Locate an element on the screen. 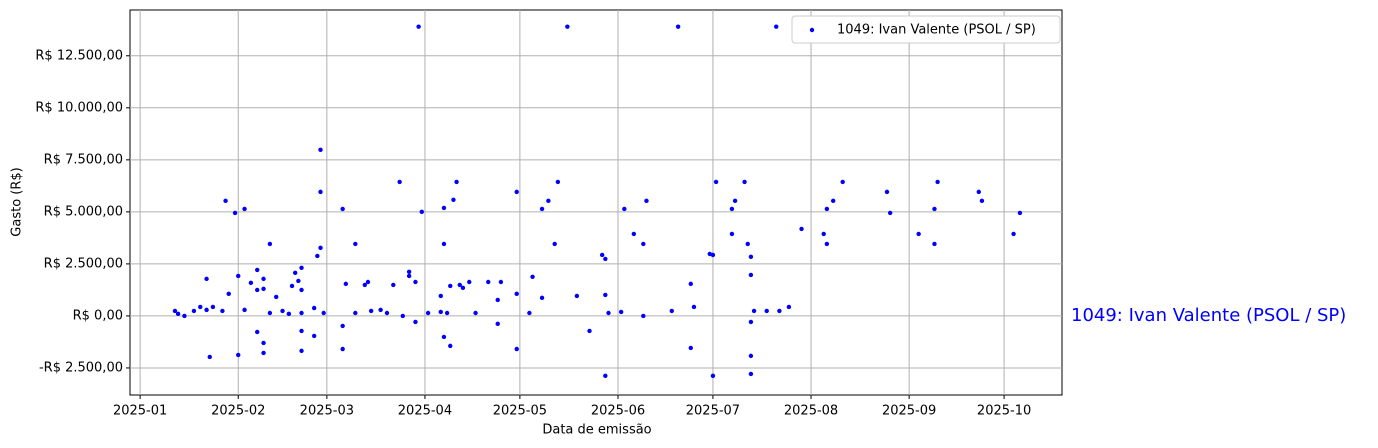  x-tick-label: 2025-04 is located at coordinates (425, 411).